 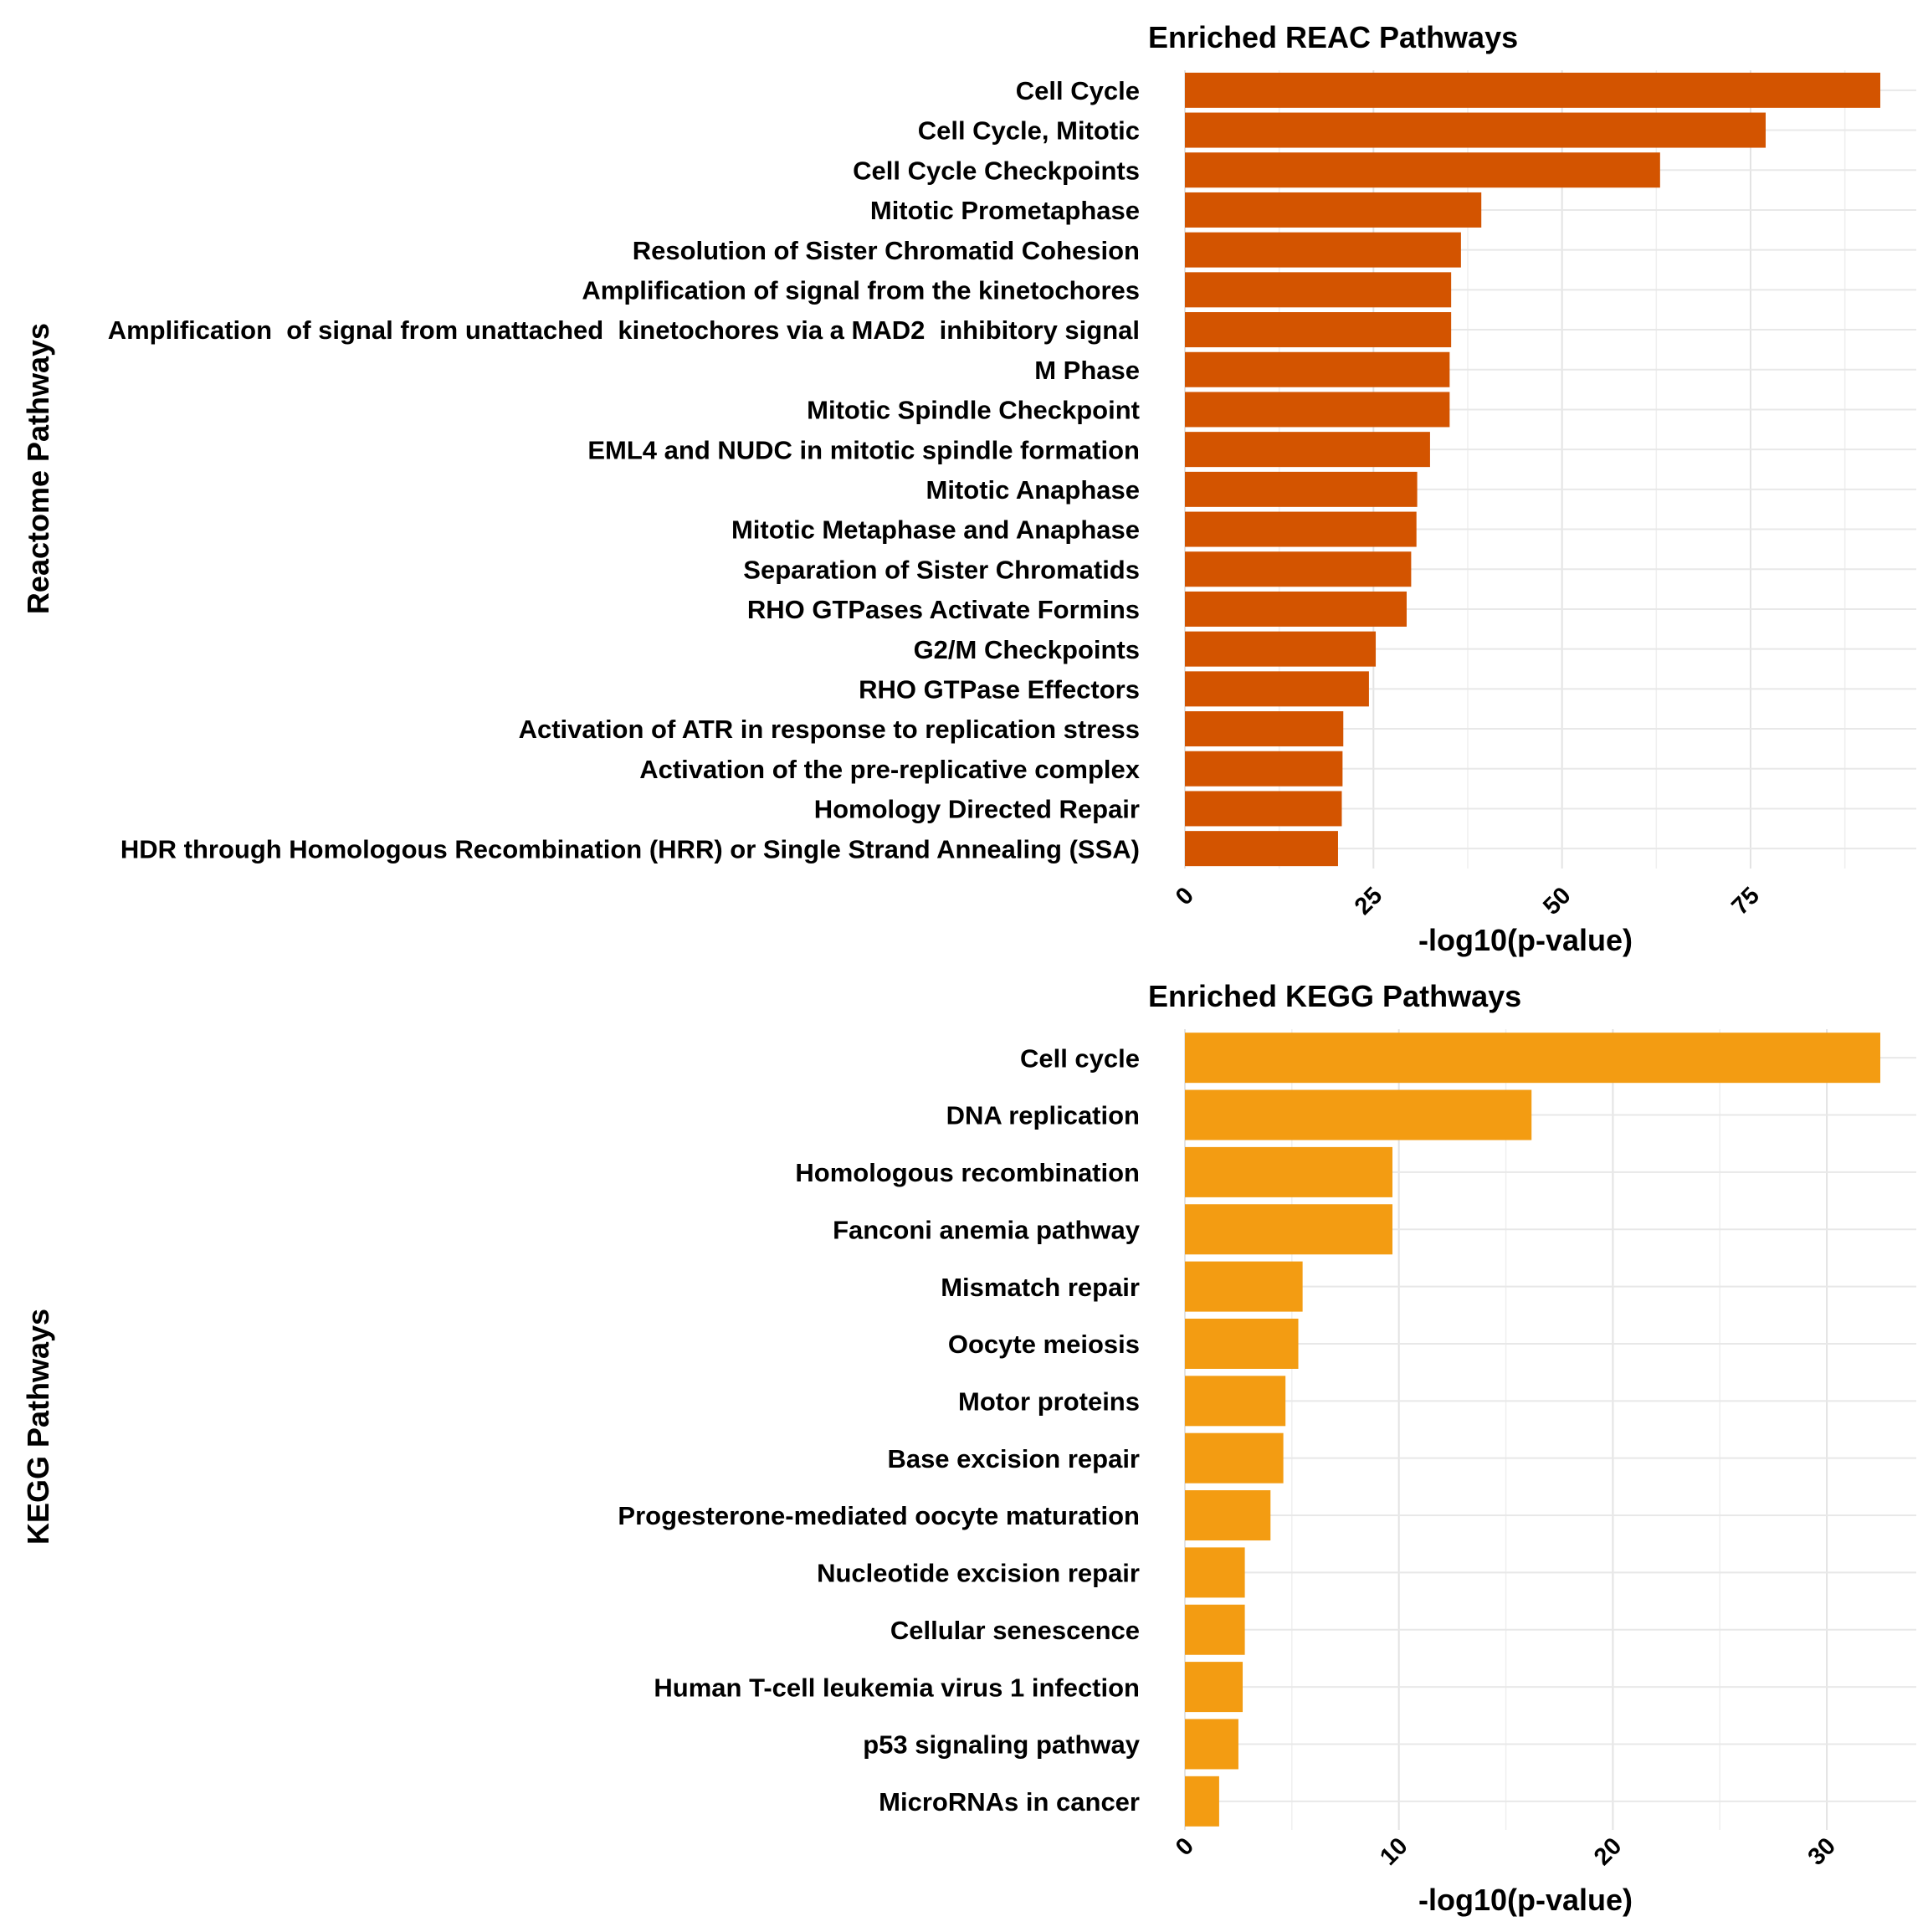 What do you see at coordinates (1475, 130) in the screenshot?
I see `reac-bar-cell-cycle-mitotic` at bounding box center [1475, 130].